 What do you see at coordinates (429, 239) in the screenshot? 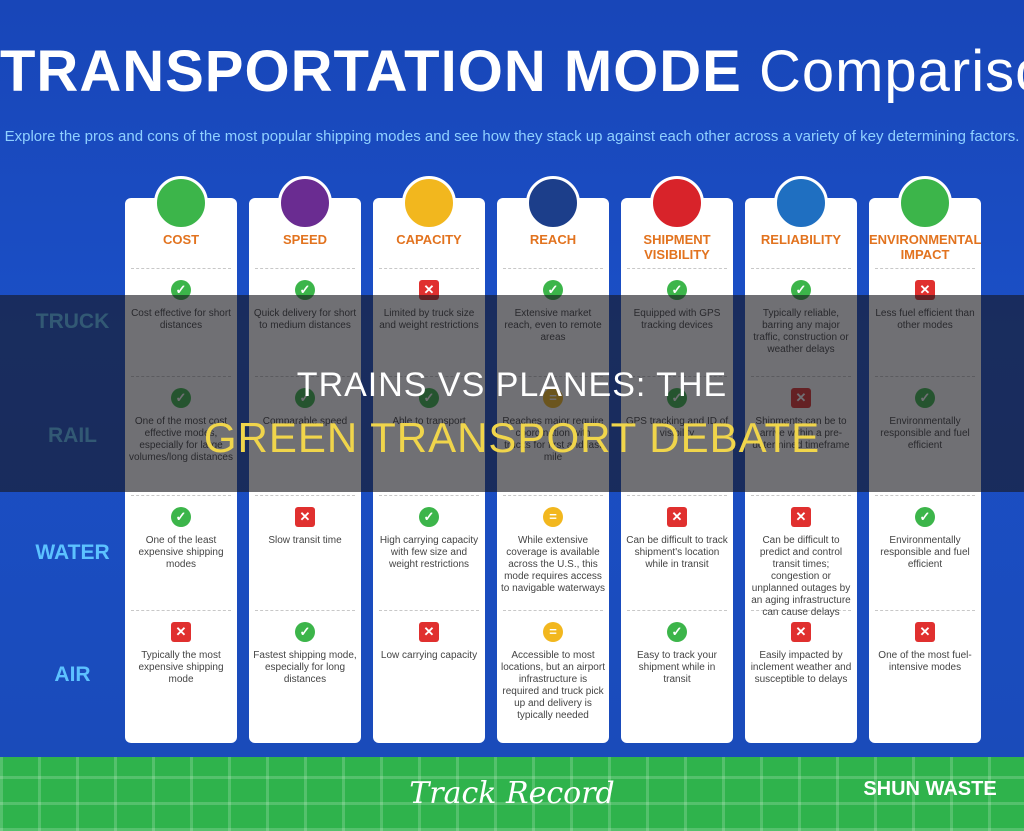
I see `column-header: CAPACITY` at bounding box center [429, 239].